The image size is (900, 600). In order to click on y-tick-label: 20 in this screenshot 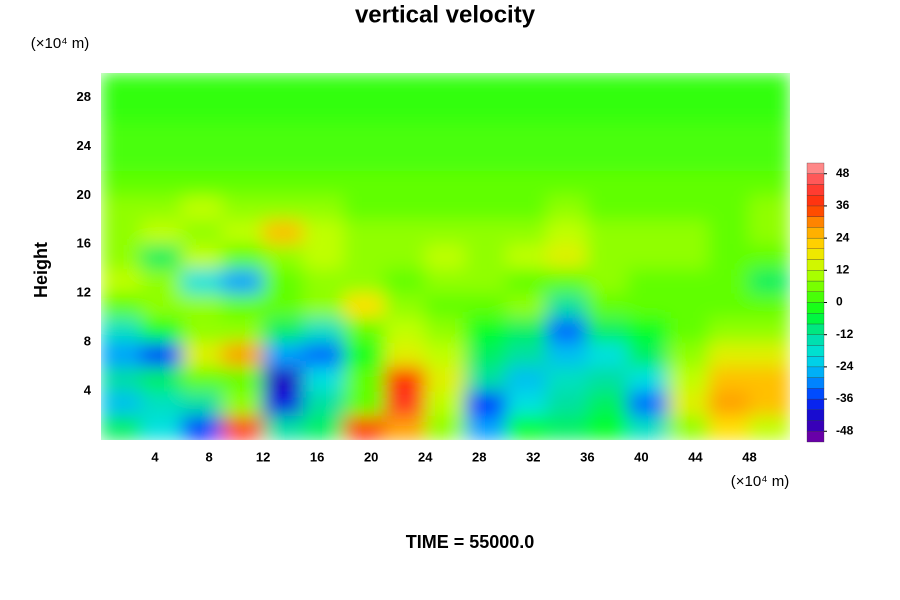, I will do `click(84, 194)`.